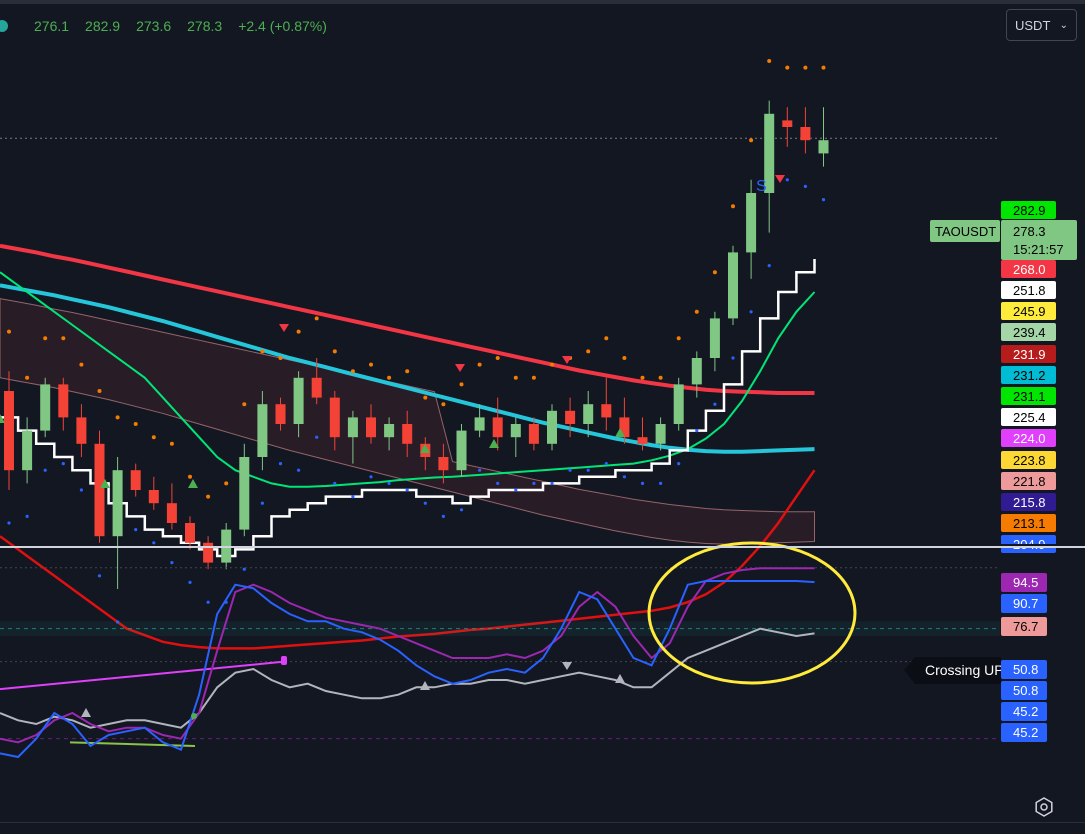 Image resolution: width=1085 pixels, height=834 pixels. I want to click on osc-axis-label: 45.2, so click(1025, 711).